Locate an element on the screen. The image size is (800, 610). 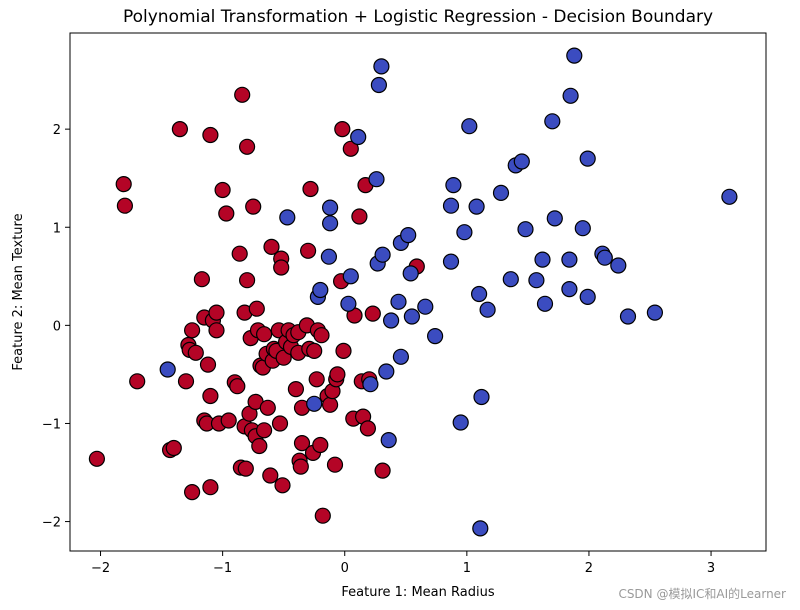
y-tick-label: −2 is located at coordinates (51, 523).